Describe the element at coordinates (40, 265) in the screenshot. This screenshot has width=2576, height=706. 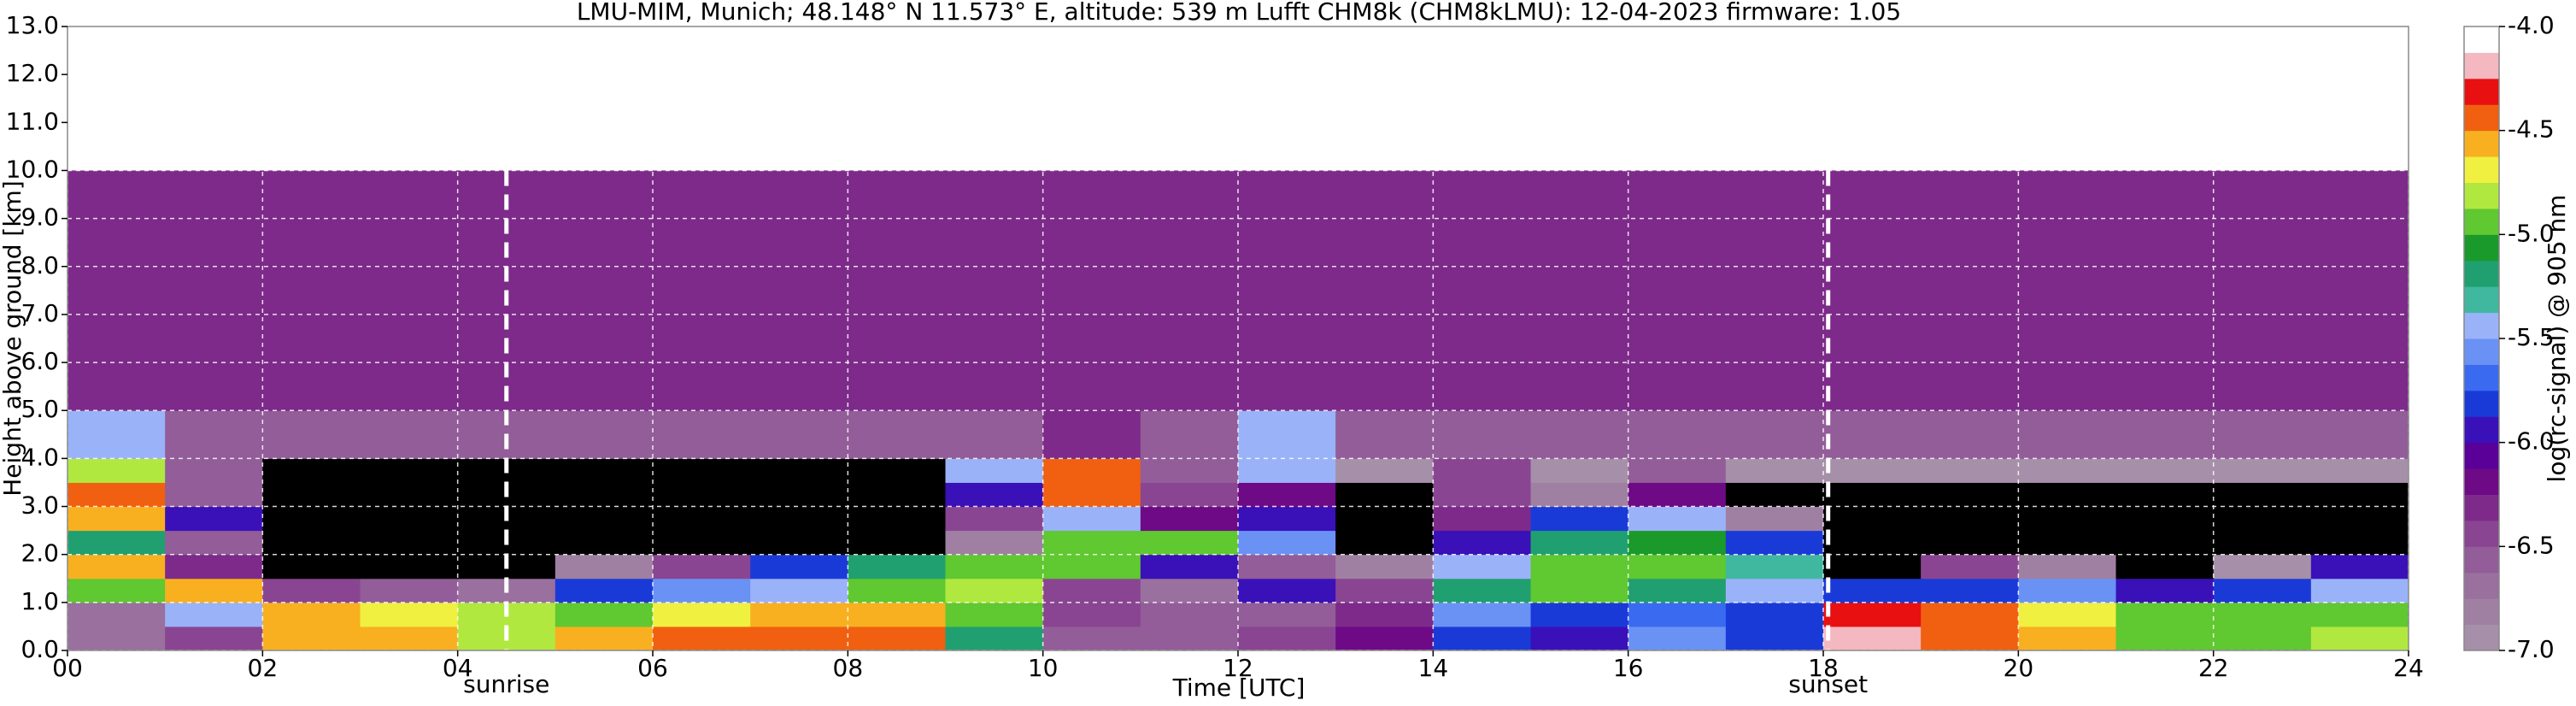
I see `y-tick-label: 8.0` at that location.